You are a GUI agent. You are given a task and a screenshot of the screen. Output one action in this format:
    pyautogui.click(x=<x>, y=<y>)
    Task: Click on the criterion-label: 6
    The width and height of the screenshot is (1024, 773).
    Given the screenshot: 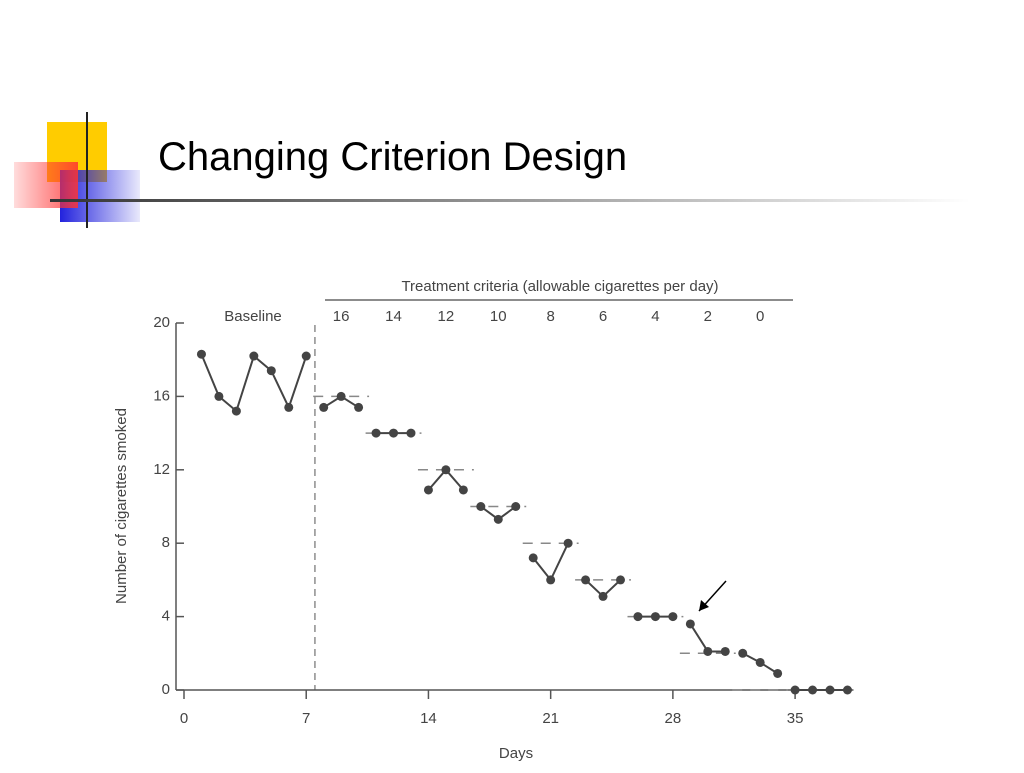 What is the action you would take?
    pyautogui.click(x=603, y=316)
    